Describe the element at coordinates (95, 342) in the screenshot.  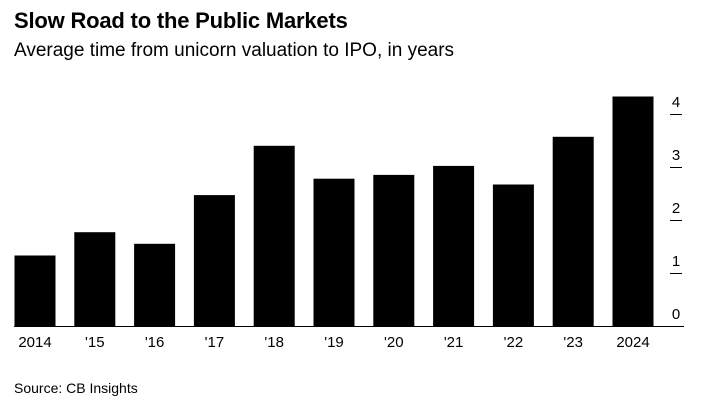
I see `x-tick-label: '15` at that location.